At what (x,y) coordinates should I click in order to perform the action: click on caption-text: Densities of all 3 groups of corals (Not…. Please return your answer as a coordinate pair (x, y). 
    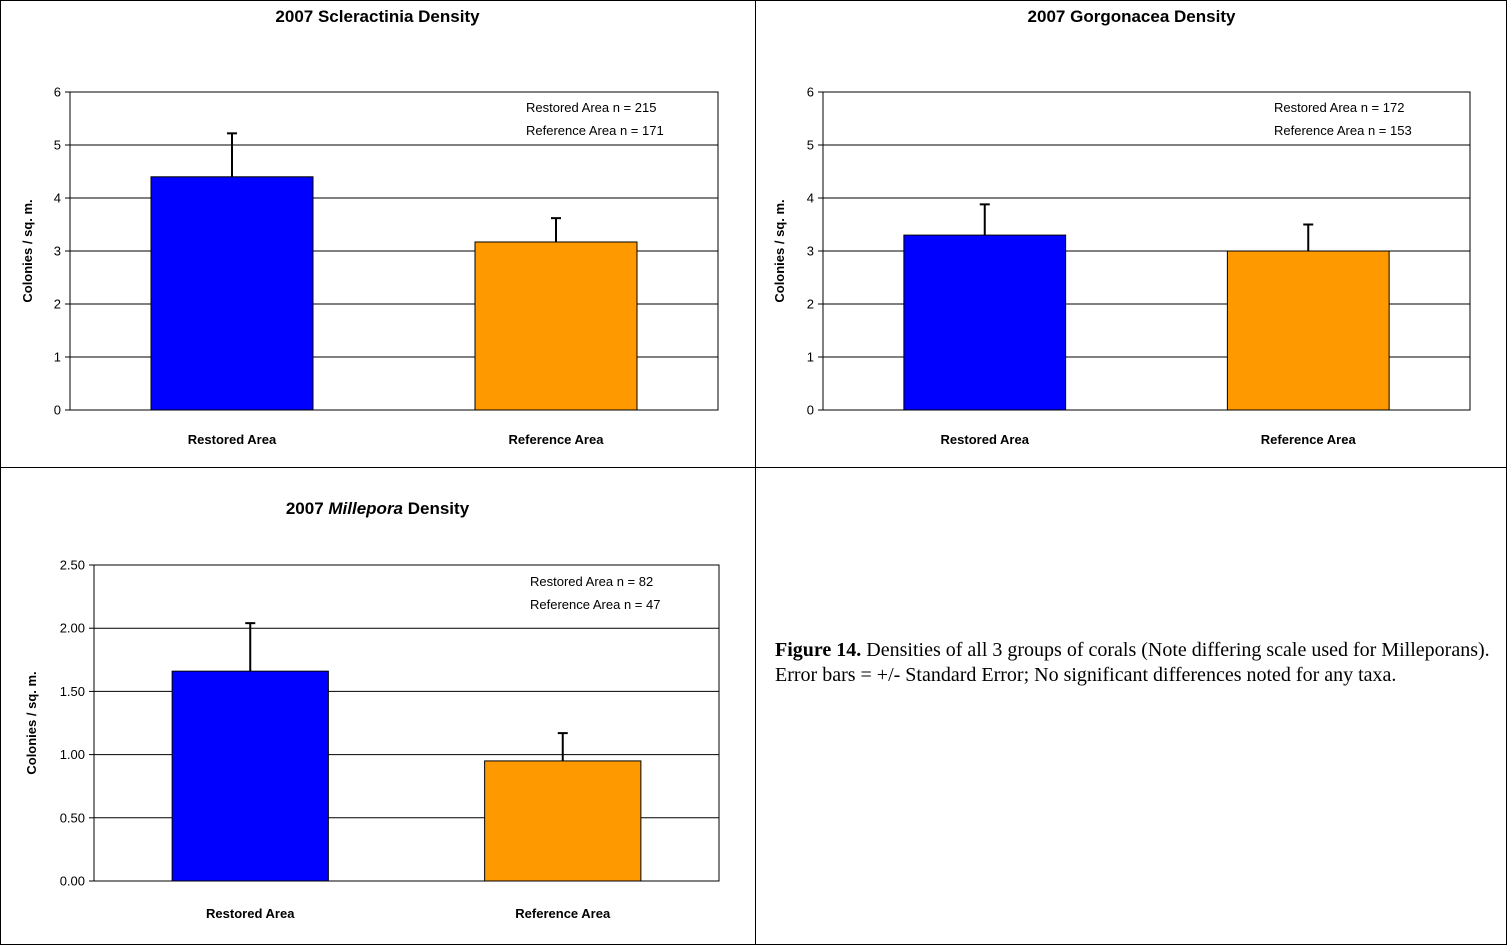
    Looking at the image, I should click on (1132, 662).